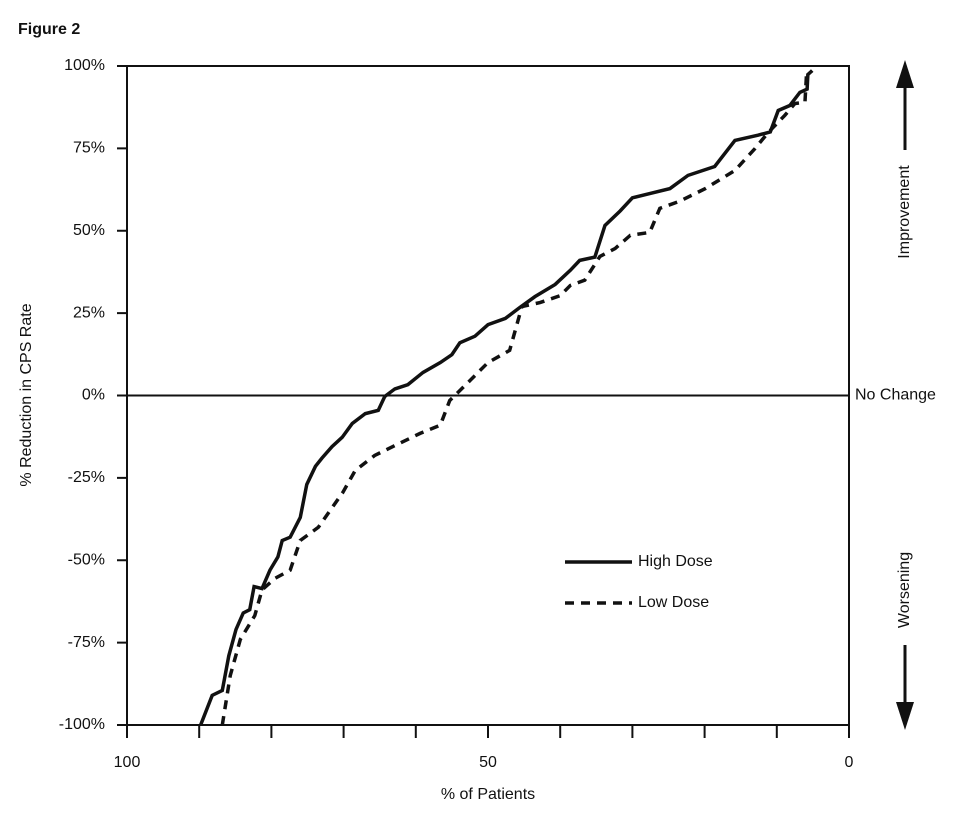 This screenshot has width=971, height=821. I want to click on y-tick-label: 25%, so click(89, 312).